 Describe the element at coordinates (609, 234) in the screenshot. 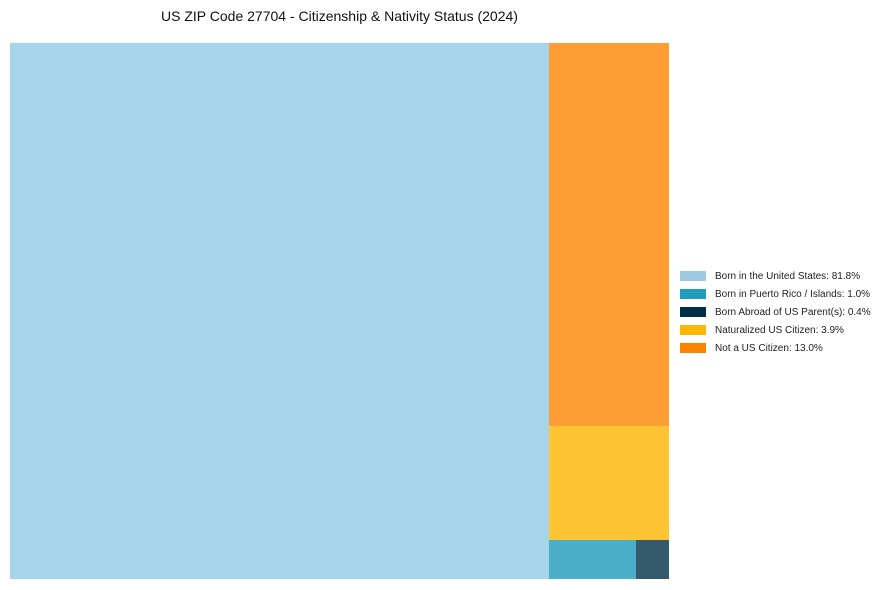

I see `tile-not-us-citizen` at that location.